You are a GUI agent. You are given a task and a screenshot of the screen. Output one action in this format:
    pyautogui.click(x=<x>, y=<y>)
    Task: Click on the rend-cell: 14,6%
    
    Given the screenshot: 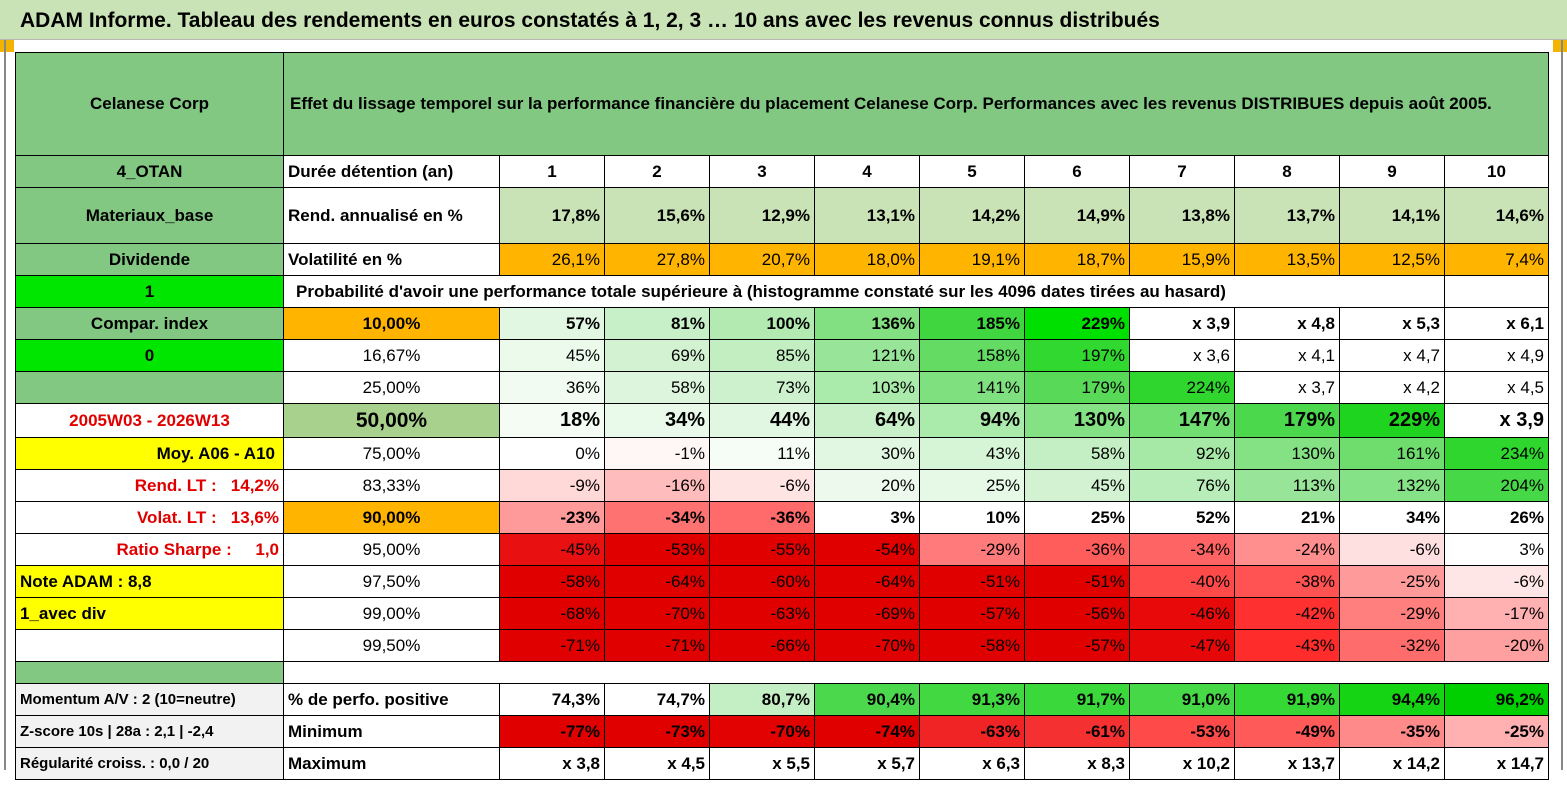 What is the action you would take?
    pyautogui.click(x=1496, y=215)
    